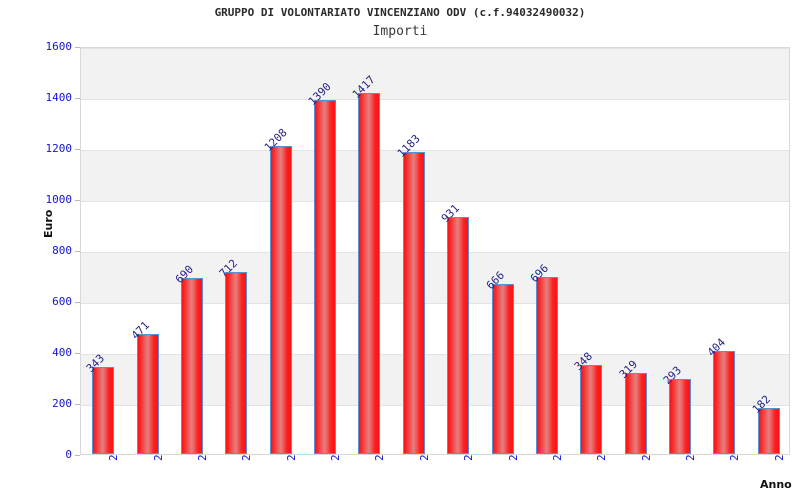  Describe the element at coordinates (62, 403) in the screenshot. I see `y-tick-label: 200` at that location.